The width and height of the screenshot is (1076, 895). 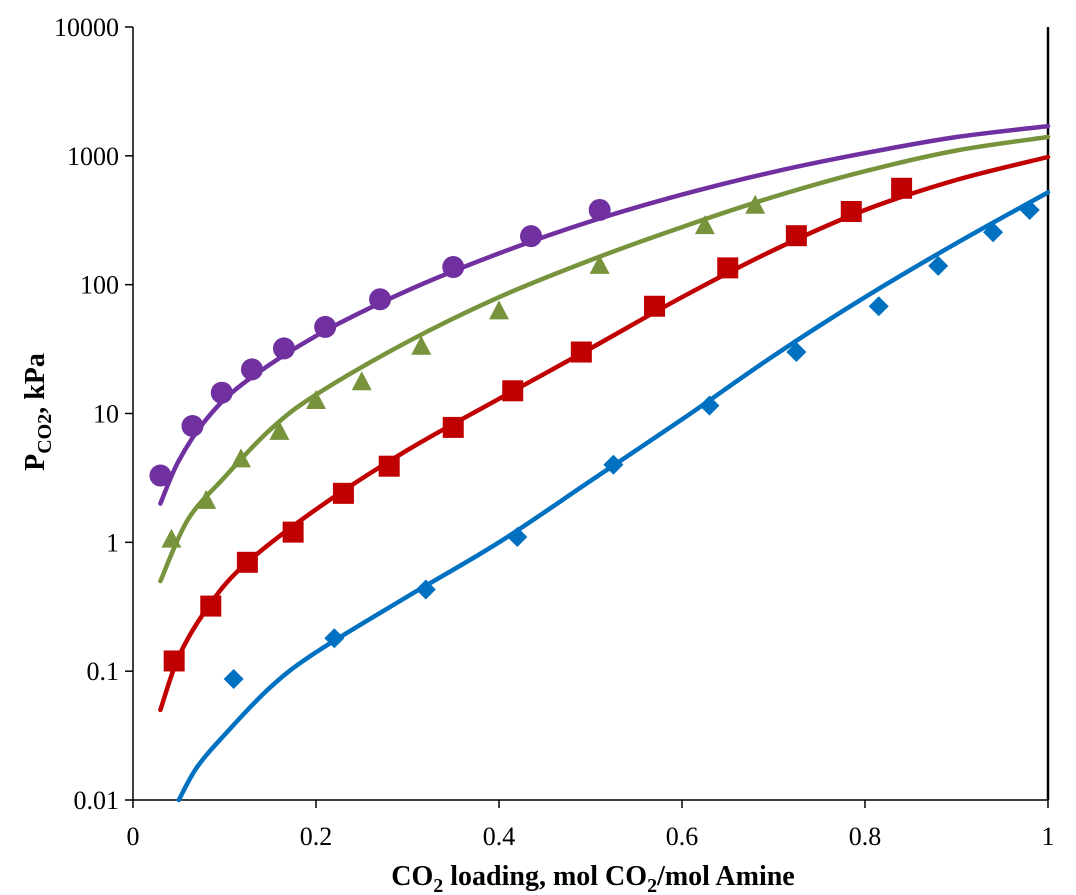 What do you see at coordinates (38, 412) in the screenshot?
I see `y-axis-title: PCO2, kPa` at bounding box center [38, 412].